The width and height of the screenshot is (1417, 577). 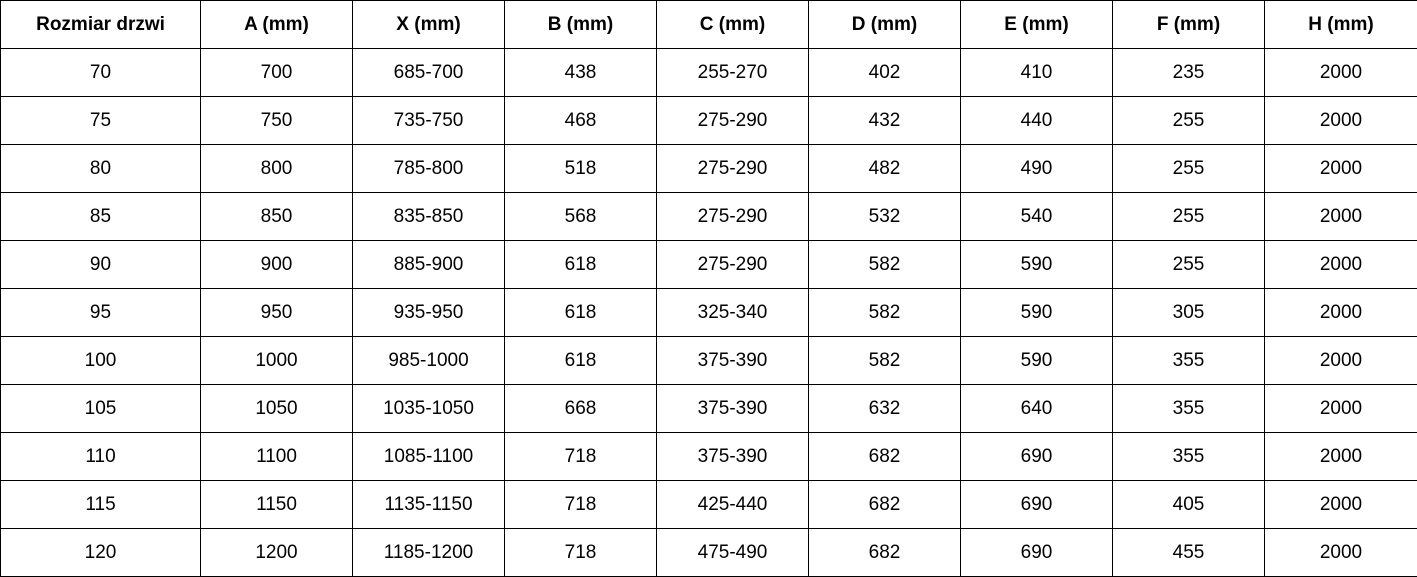 I want to click on table-cell: 1135-1150, so click(x=428, y=504).